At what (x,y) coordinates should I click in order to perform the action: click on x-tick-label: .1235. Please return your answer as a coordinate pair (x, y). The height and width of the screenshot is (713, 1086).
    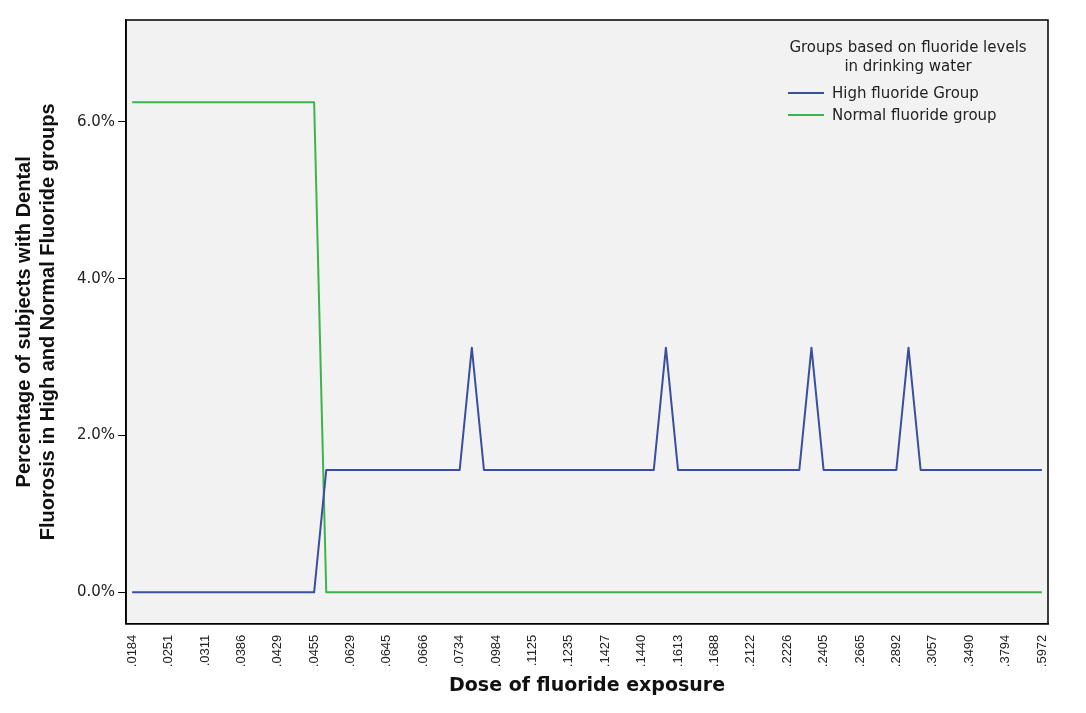
    Looking at the image, I should click on (568, 651).